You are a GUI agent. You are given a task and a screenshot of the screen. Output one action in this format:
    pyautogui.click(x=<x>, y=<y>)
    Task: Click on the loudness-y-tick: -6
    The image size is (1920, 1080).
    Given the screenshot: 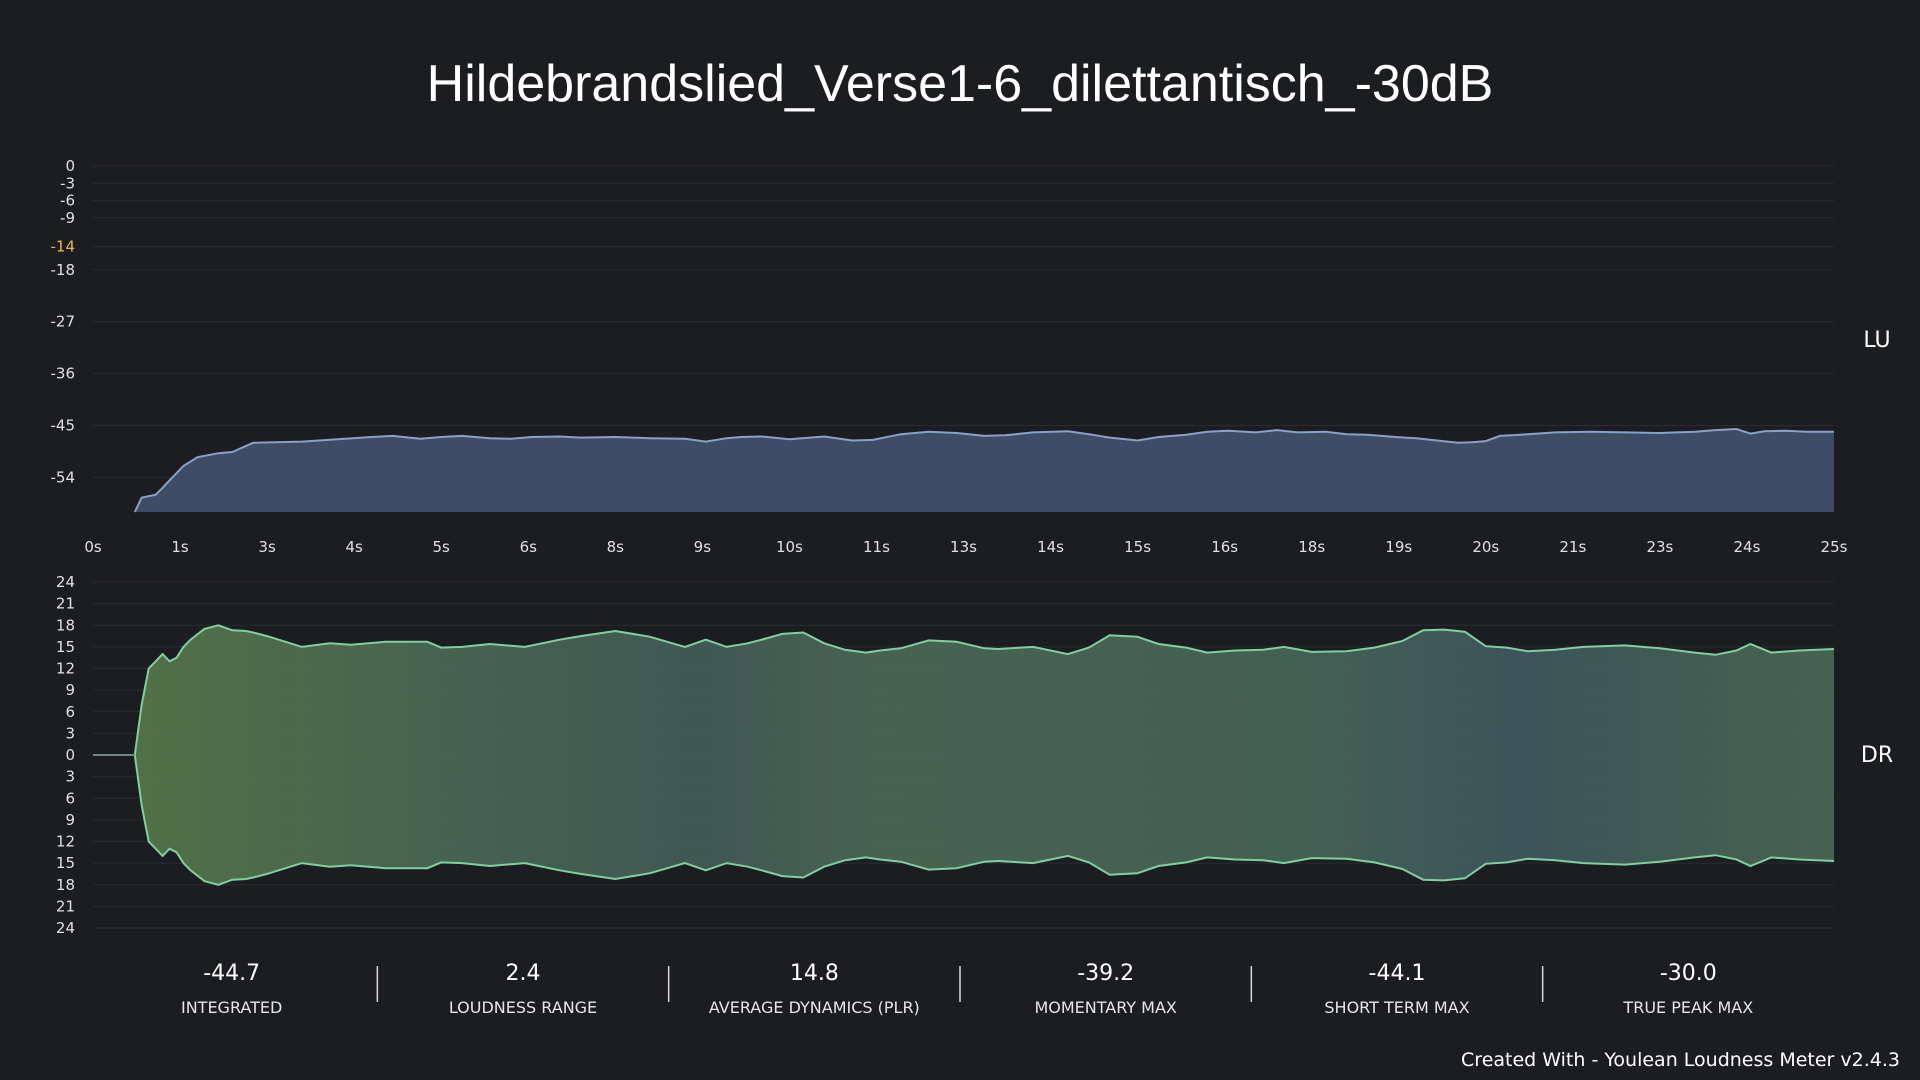 What is the action you would take?
    pyautogui.click(x=67, y=201)
    